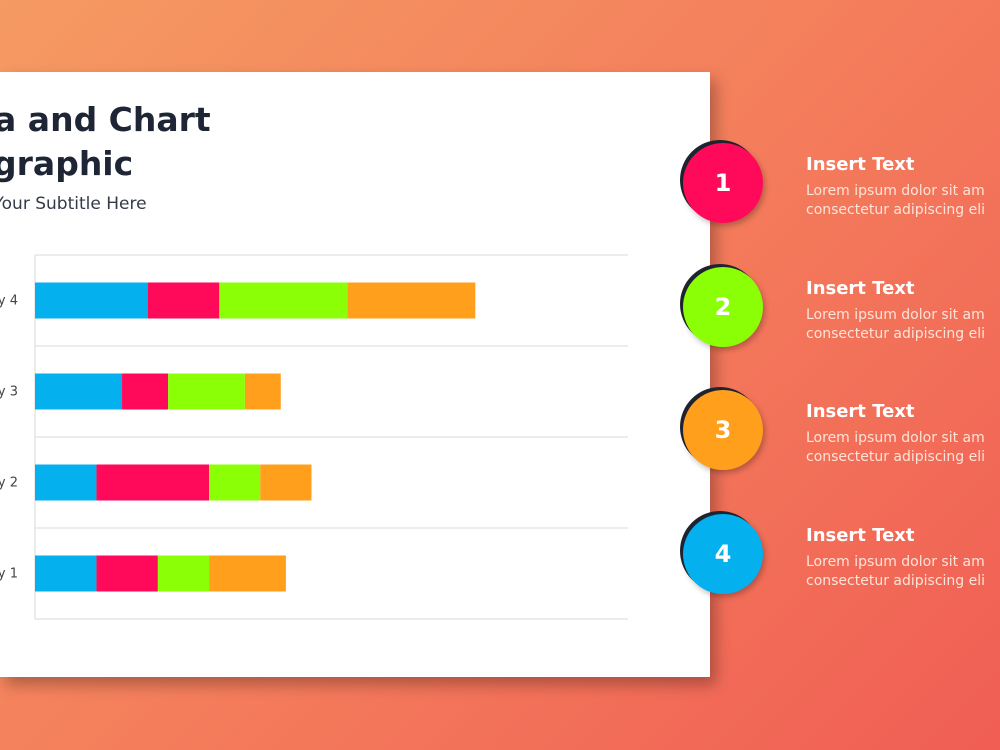 This screenshot has height=750, width=1000. I want to click on slide-subtitle: ert Your Subtitle Here, so click(73, 204).